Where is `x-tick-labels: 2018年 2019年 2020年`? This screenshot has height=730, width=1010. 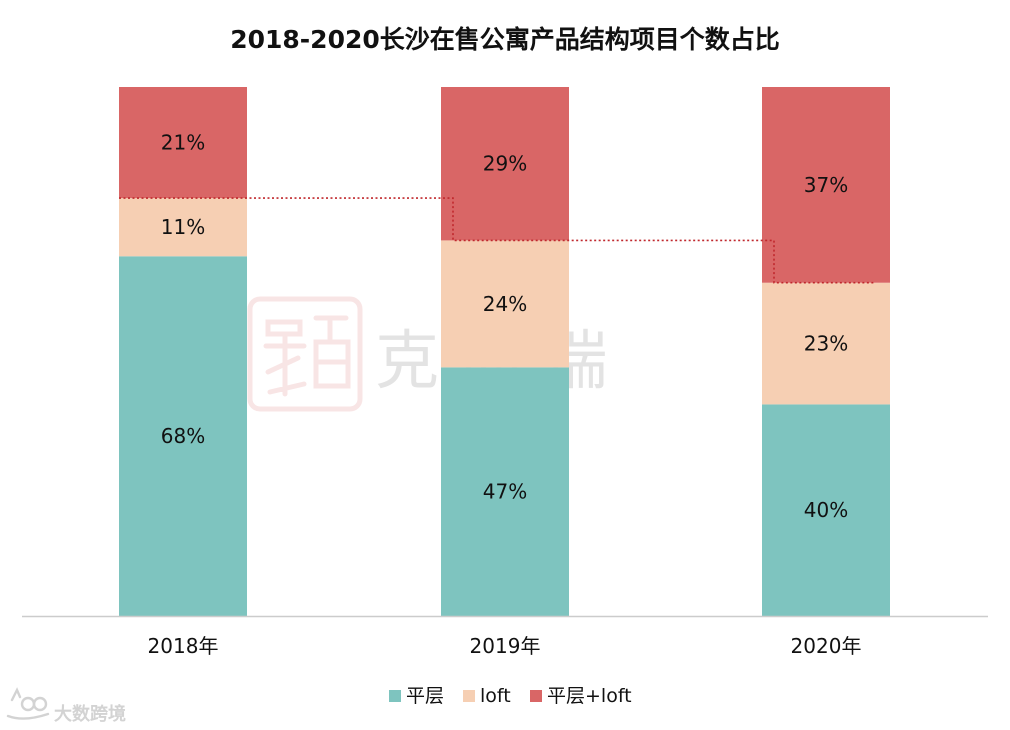
x-tick-labels: 2018年 2019年 2020年 is located at coordinates (505, 646).